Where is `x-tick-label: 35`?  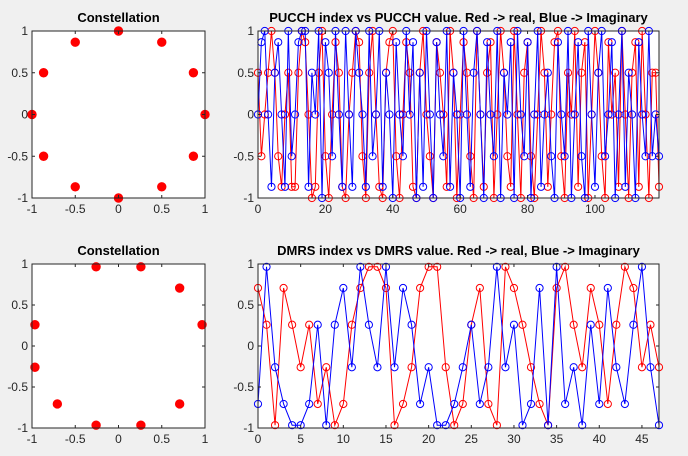 x-tick-label: 35 is located at coordinates (557, 439).